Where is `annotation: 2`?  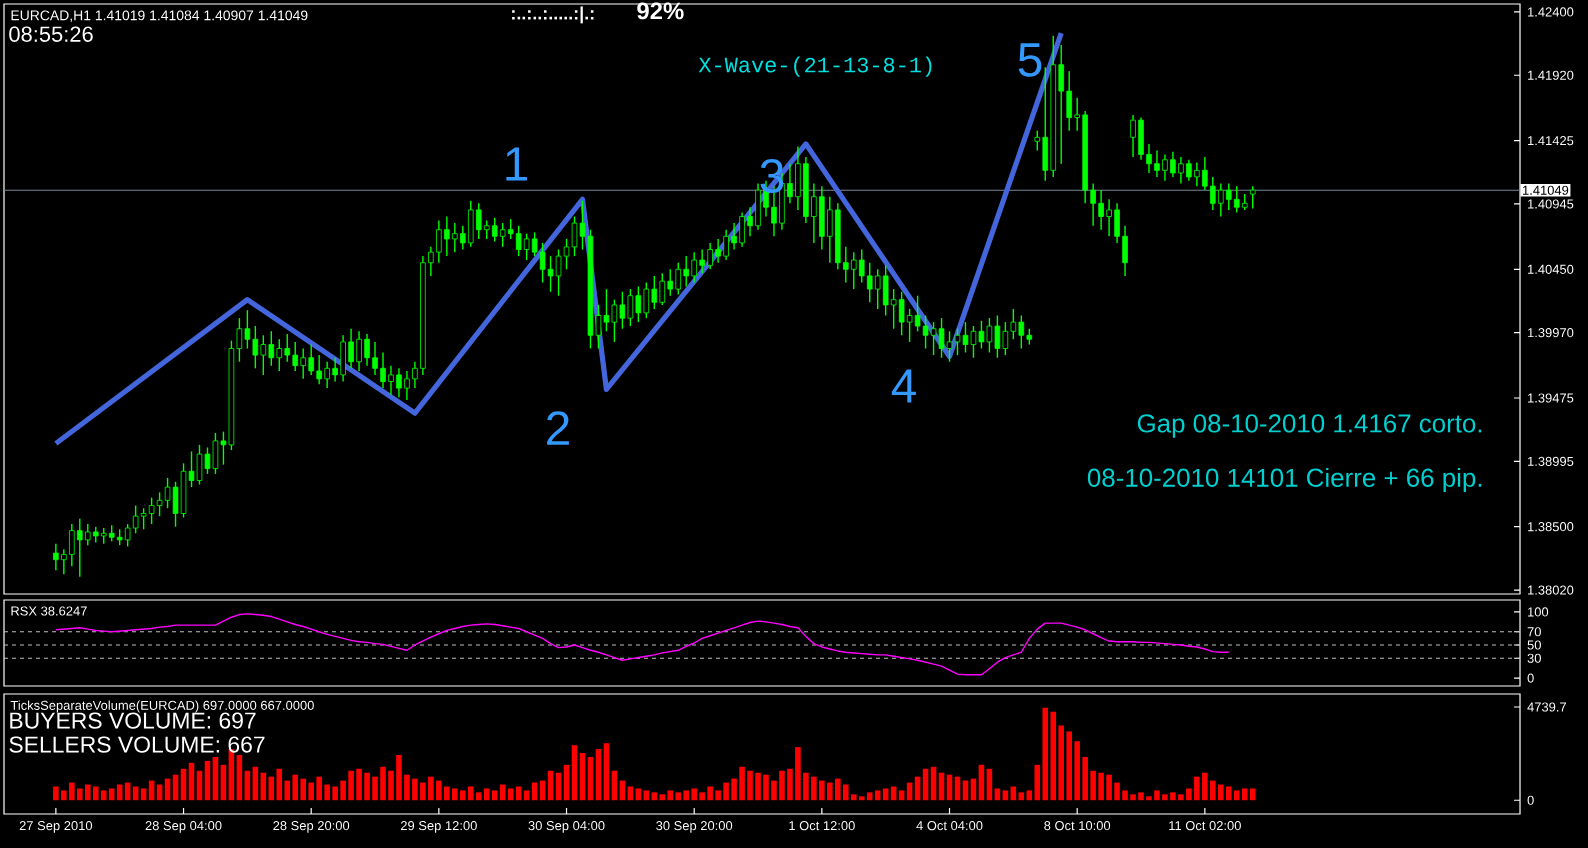 annotation: 2 is located at coordinates (558, 428).